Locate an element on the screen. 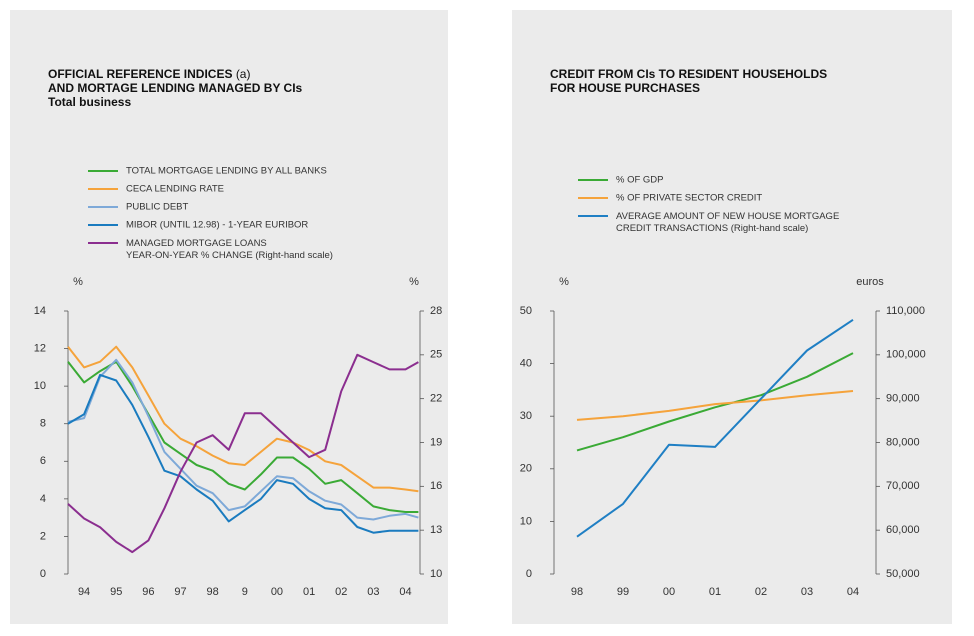  chart-title: AND MORTAGE LENDING MANAGED BY CIs is located at coordinates (175, 88).